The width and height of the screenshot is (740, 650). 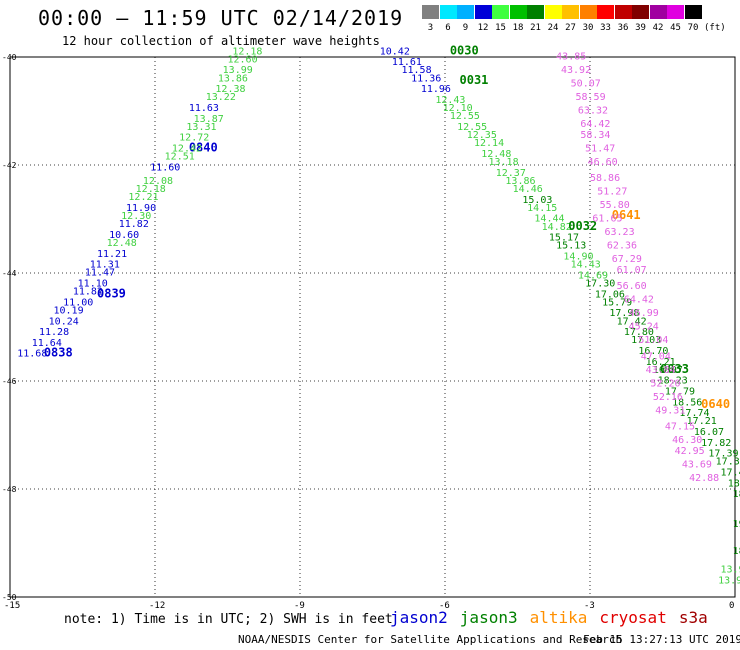 What do you see at coordinates (472, 127) in the screenshot?
I see `data-label-jason3: 12.55` at bounding box center [472, 127].